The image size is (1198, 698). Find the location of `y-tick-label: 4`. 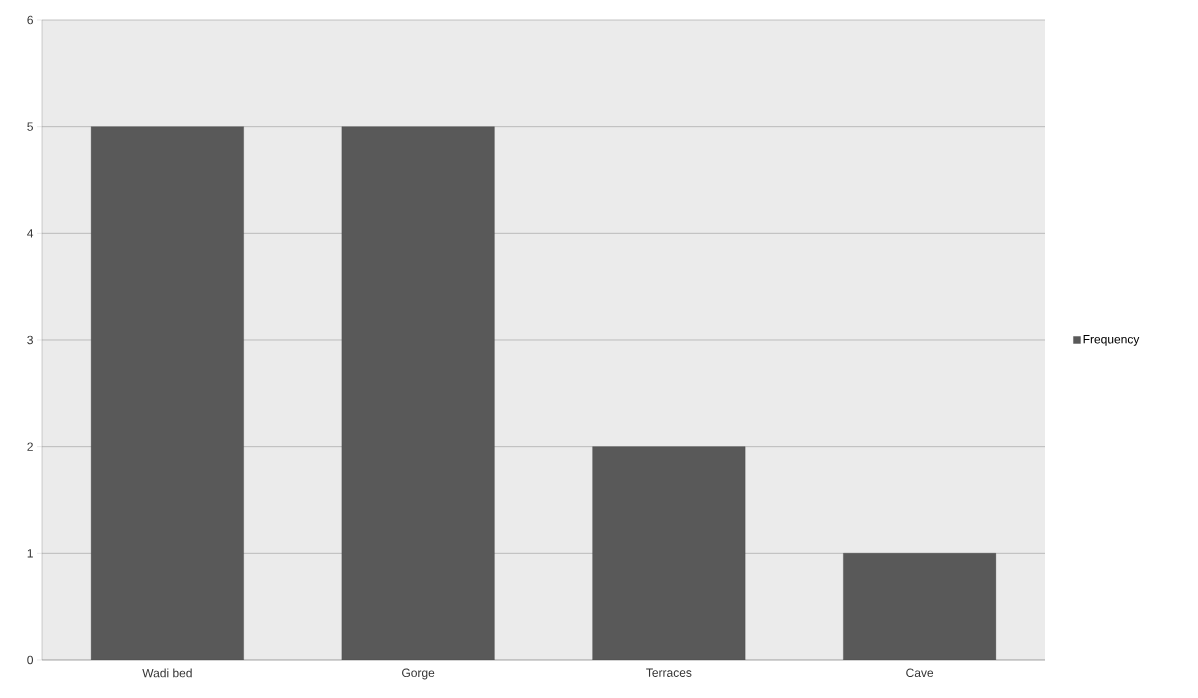

y-tick-label: 4 is located at coordinates (30, 233).